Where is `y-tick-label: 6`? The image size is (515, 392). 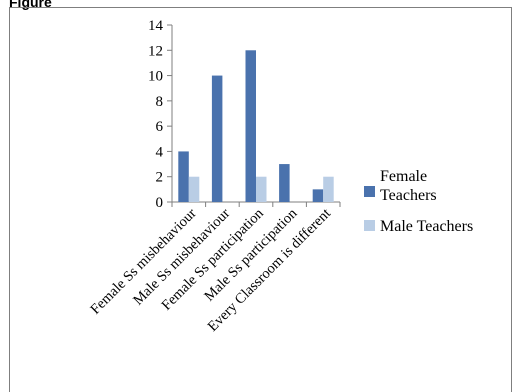
y-tick-label: 6 is located at coordinates (160, 127).